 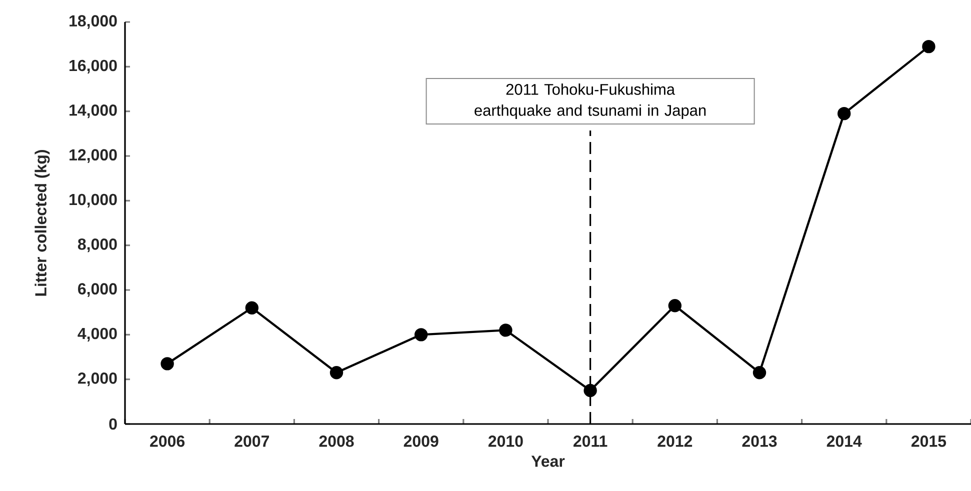 What do you see at coordinates (759, 441) in the screenshot?
I see `x-tick-label: 2013` at bounding box center [759, 441].